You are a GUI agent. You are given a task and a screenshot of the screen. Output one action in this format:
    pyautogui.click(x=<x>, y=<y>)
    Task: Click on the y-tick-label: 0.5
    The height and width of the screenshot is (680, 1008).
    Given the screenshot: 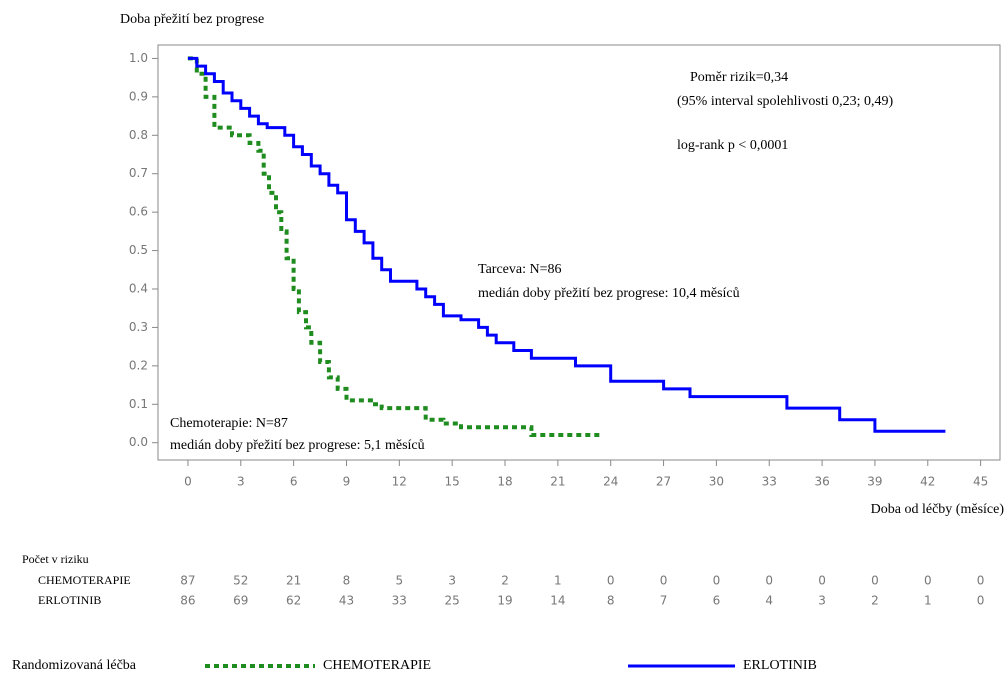 What is the action you would take?
    pyautogui.click(x=138, y=250)
    